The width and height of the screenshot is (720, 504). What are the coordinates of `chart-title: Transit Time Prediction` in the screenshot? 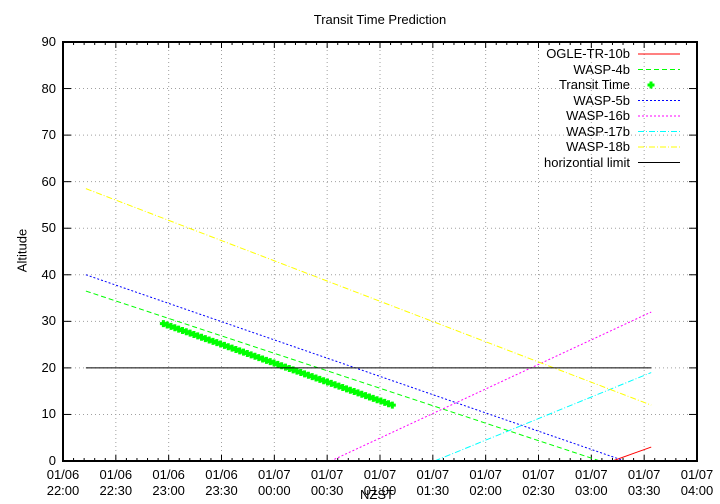 It's located at (380, 19).